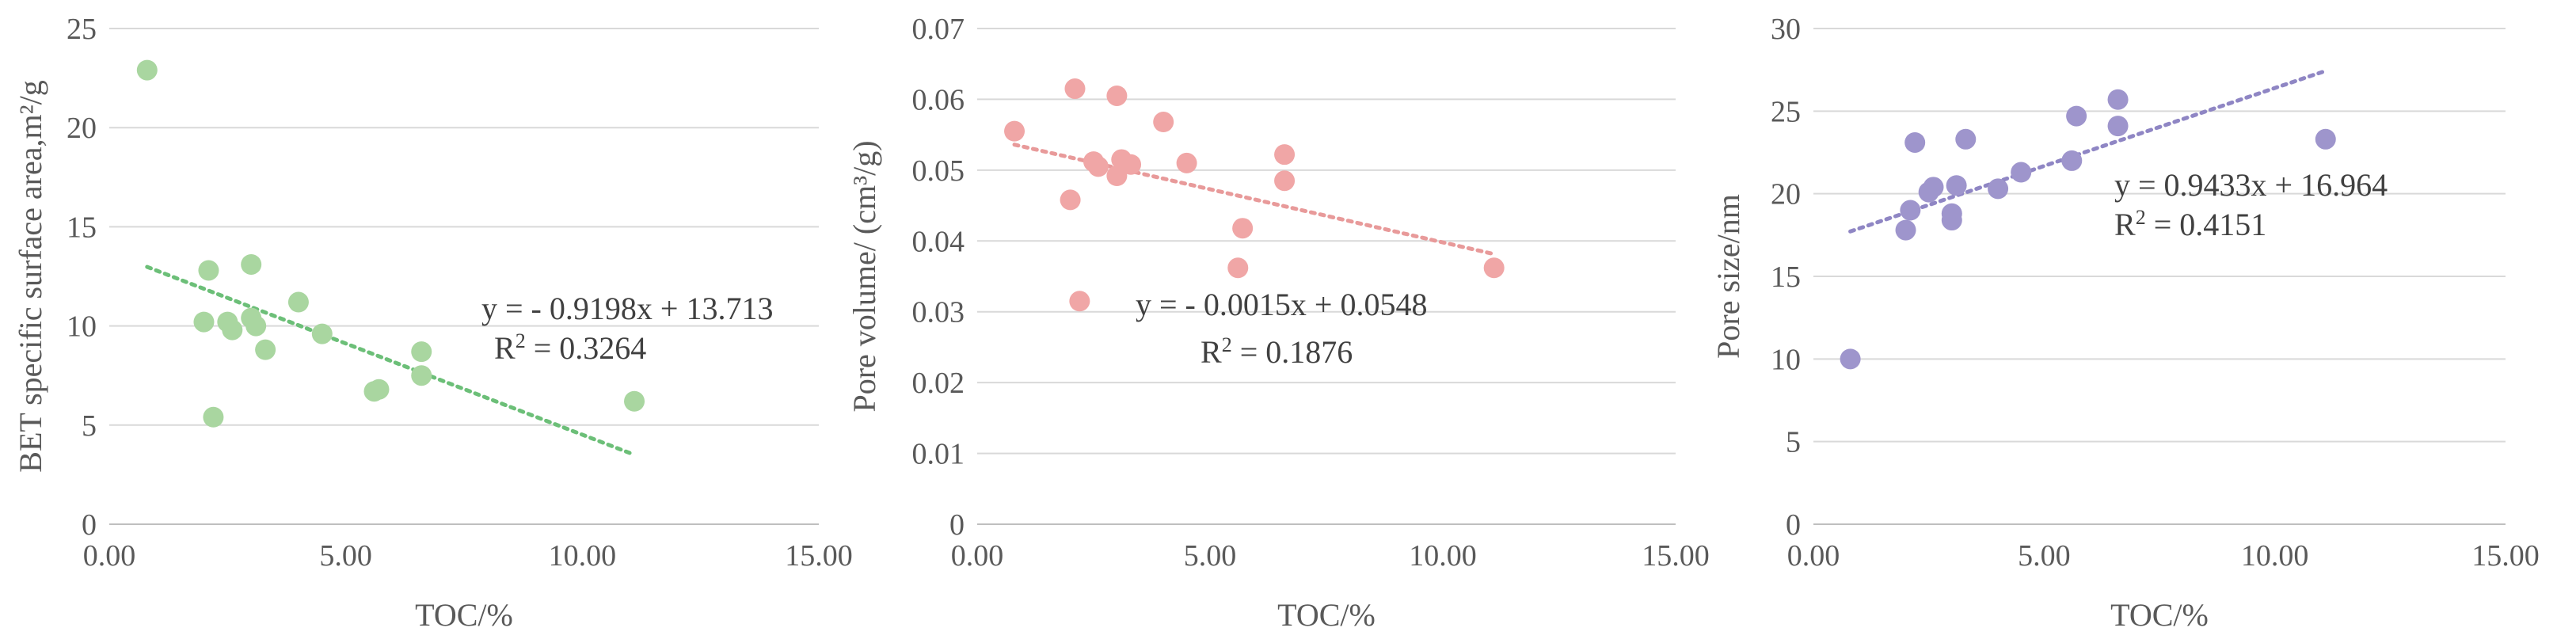 The height and width of the screenshot is (643, 2576). What do you see at coordinates (2206, 224) in the screenshot?
I see `r-squared-value: = 0.4151` at bounding box center [2206, 224].